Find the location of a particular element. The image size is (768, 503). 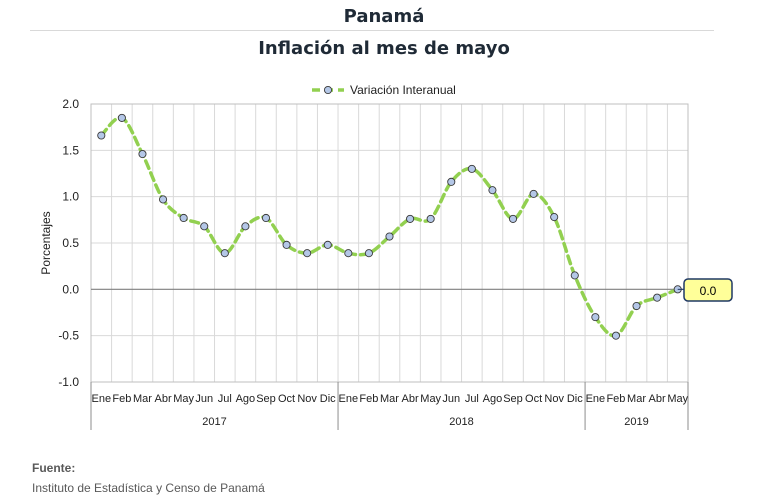

title-divider is located at coordinates (372, 30).